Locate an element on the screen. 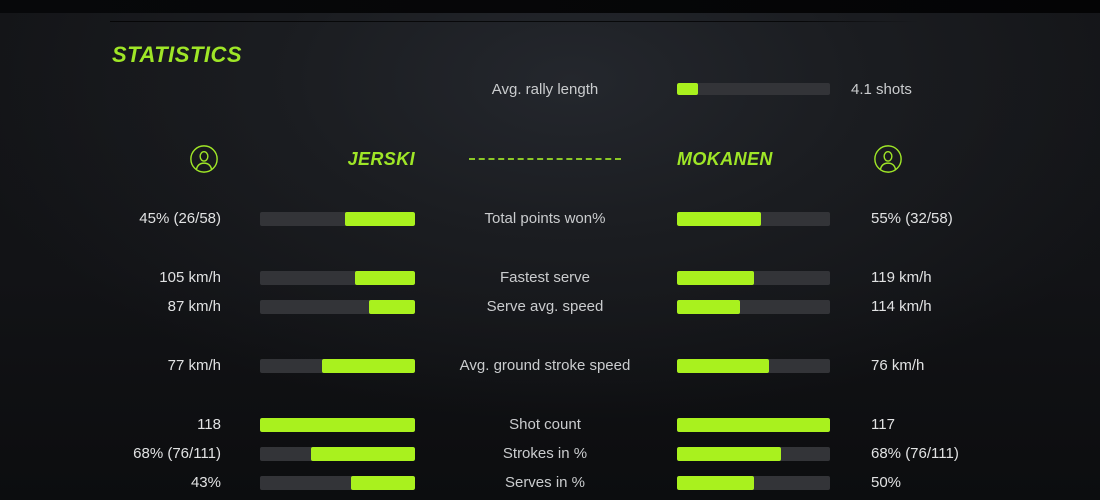  avg-rally-length-bar is located at coordinates (753, 89).